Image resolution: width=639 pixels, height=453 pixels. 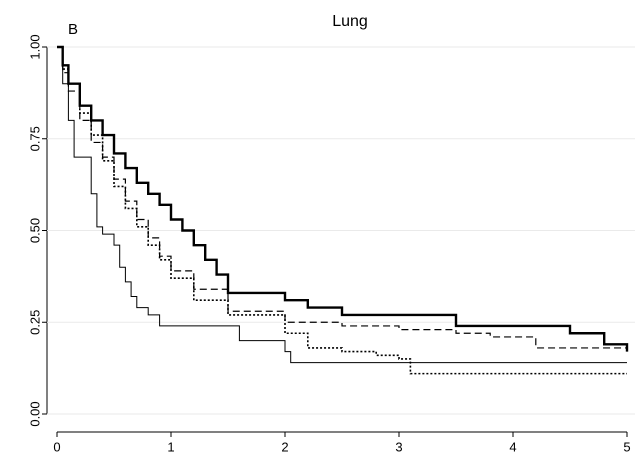 What do you see at coordinates (56, 446) in the screenshot?
I see `x-tick-label: 0` at bounding box center [56, 446].